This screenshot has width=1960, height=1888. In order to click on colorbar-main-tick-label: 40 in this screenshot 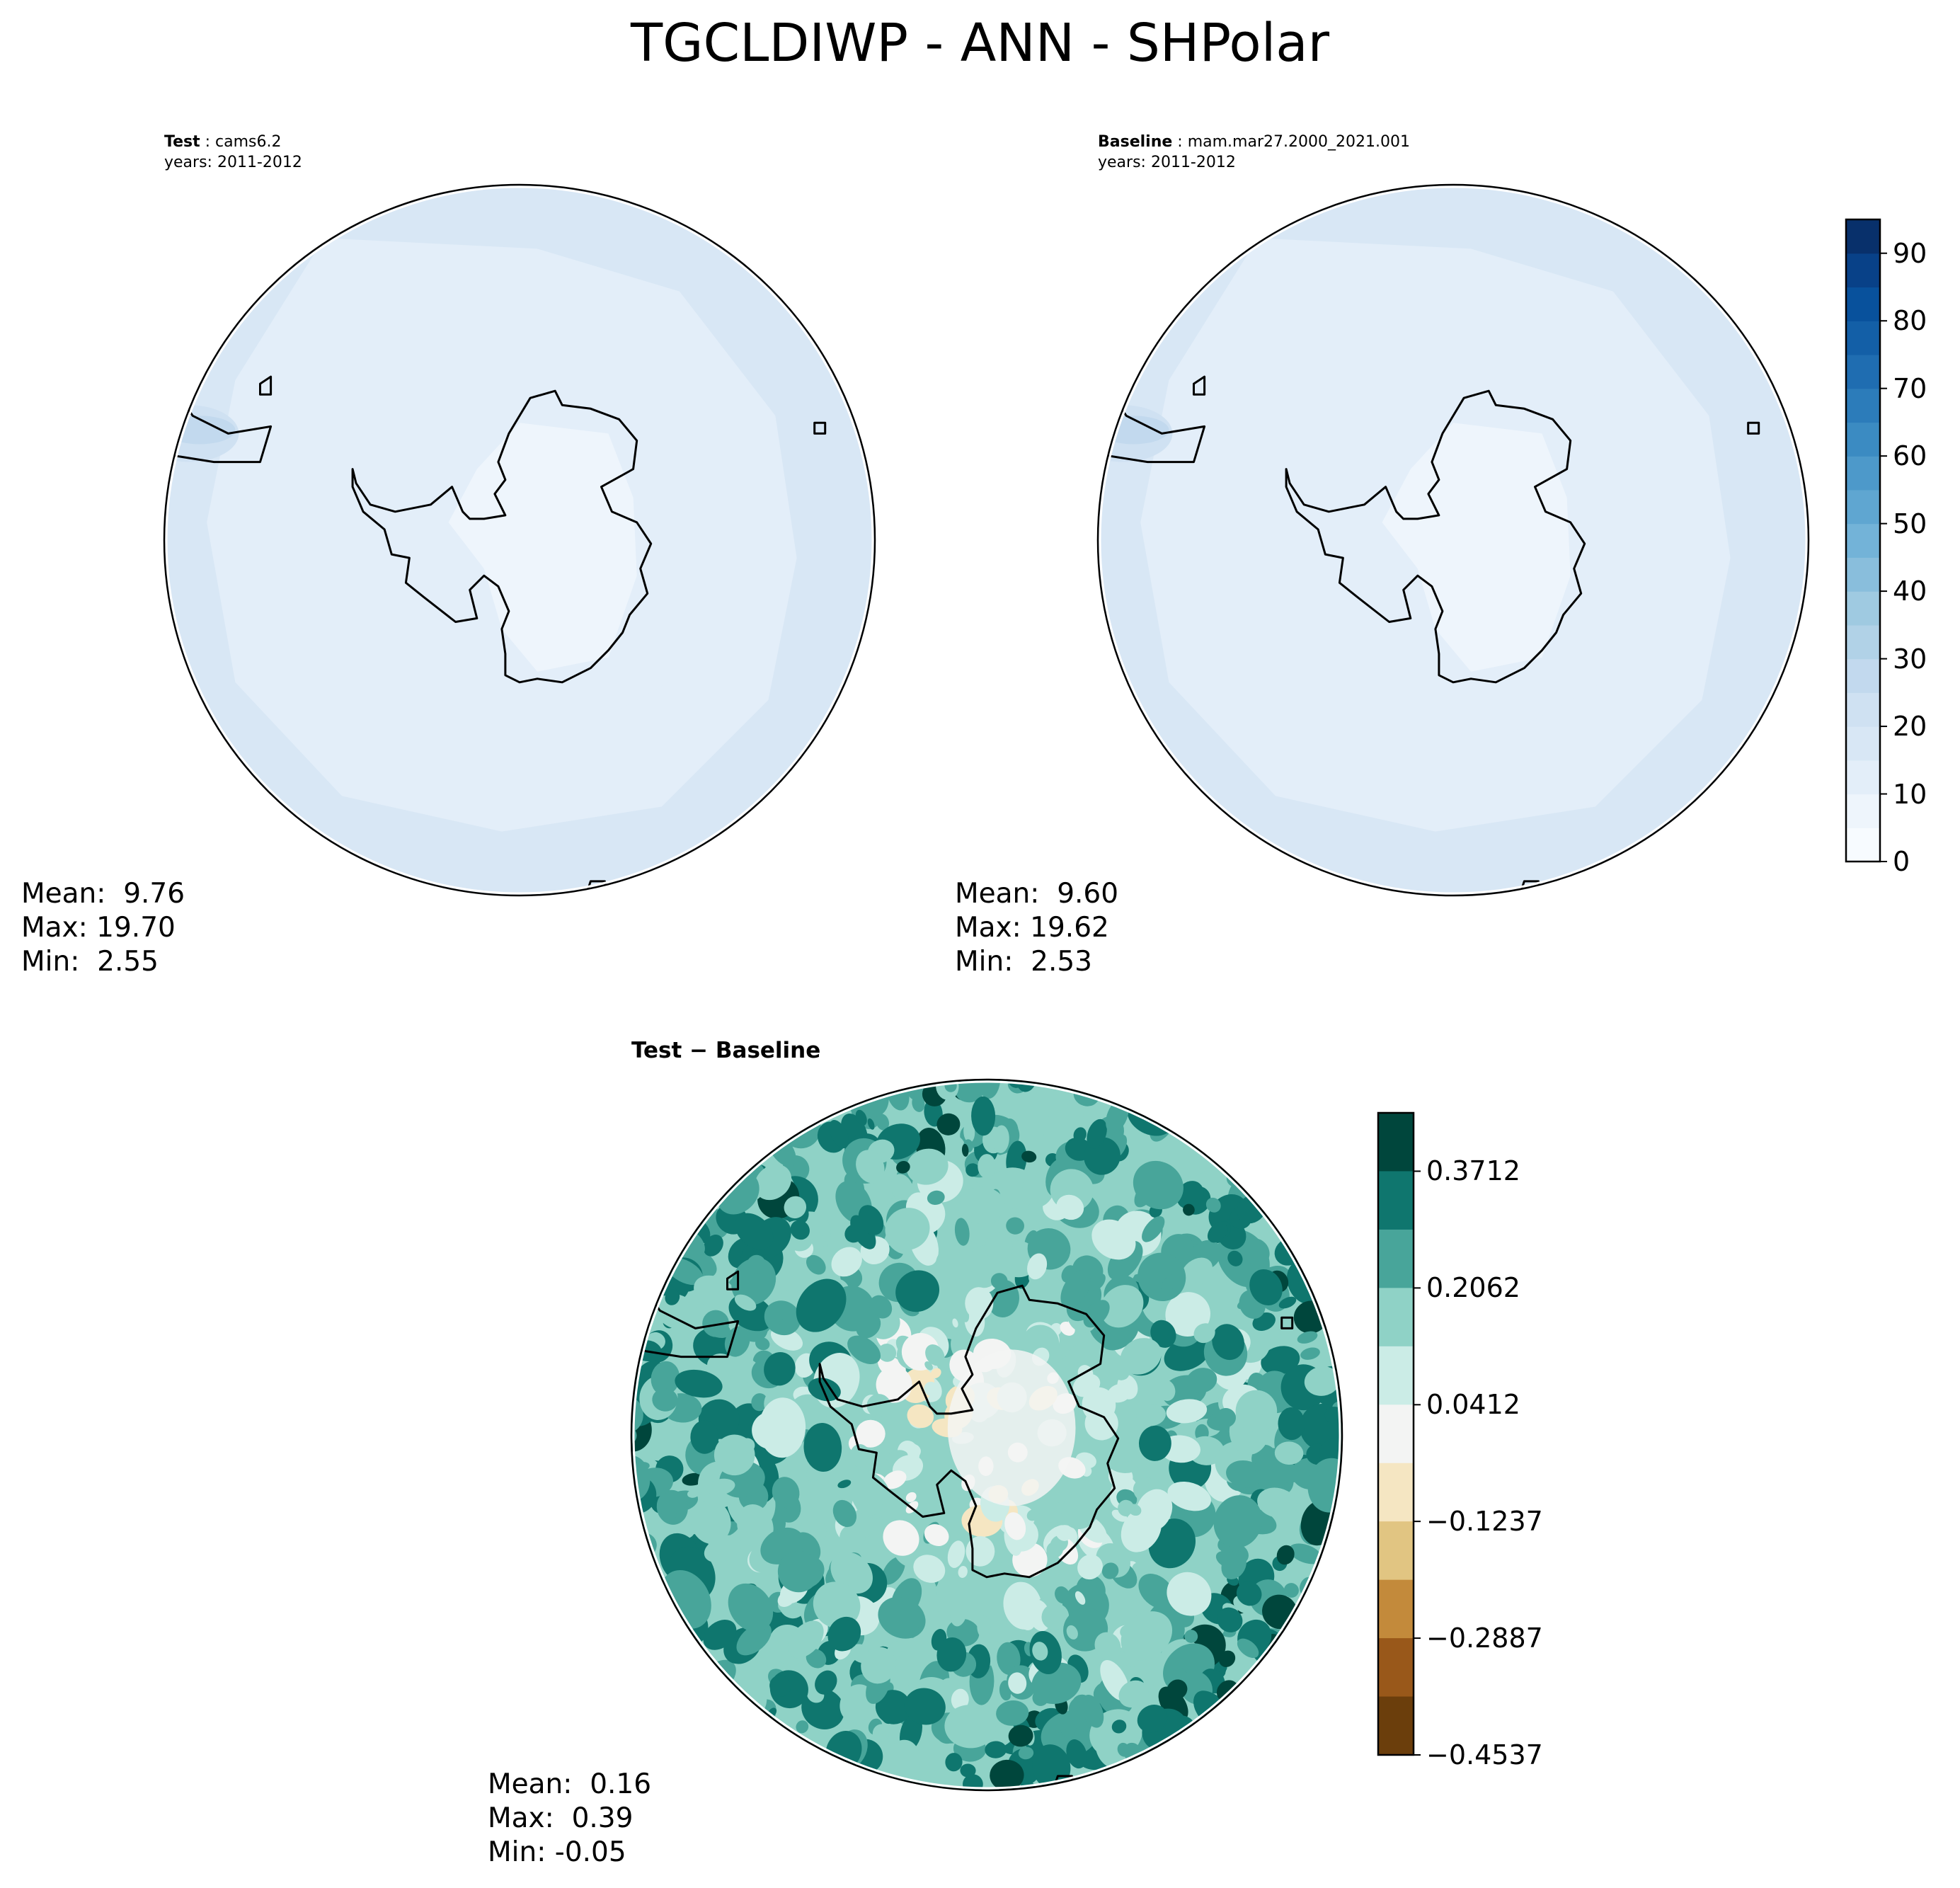, I will do `click(1910, 591)`.